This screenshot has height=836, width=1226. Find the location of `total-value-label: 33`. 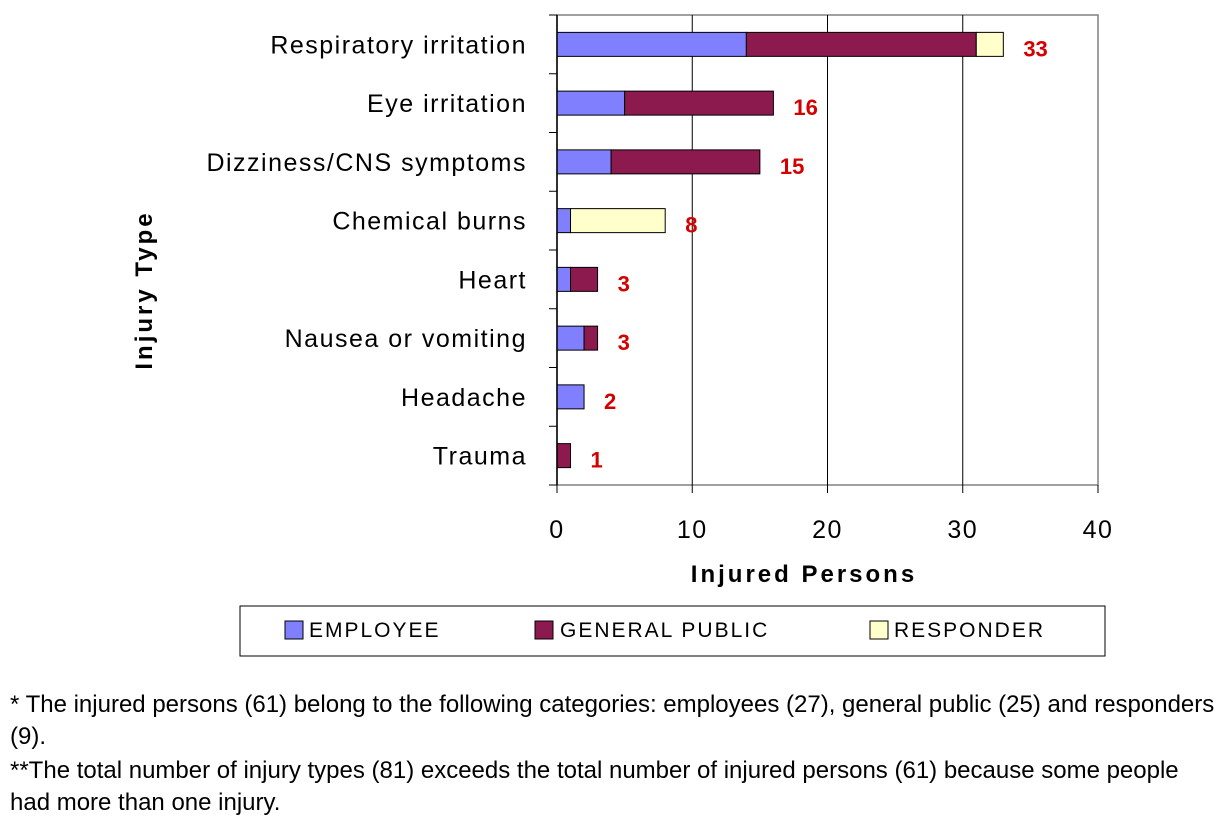

total-value-label: 33 is located at coordinates (1035, 48).